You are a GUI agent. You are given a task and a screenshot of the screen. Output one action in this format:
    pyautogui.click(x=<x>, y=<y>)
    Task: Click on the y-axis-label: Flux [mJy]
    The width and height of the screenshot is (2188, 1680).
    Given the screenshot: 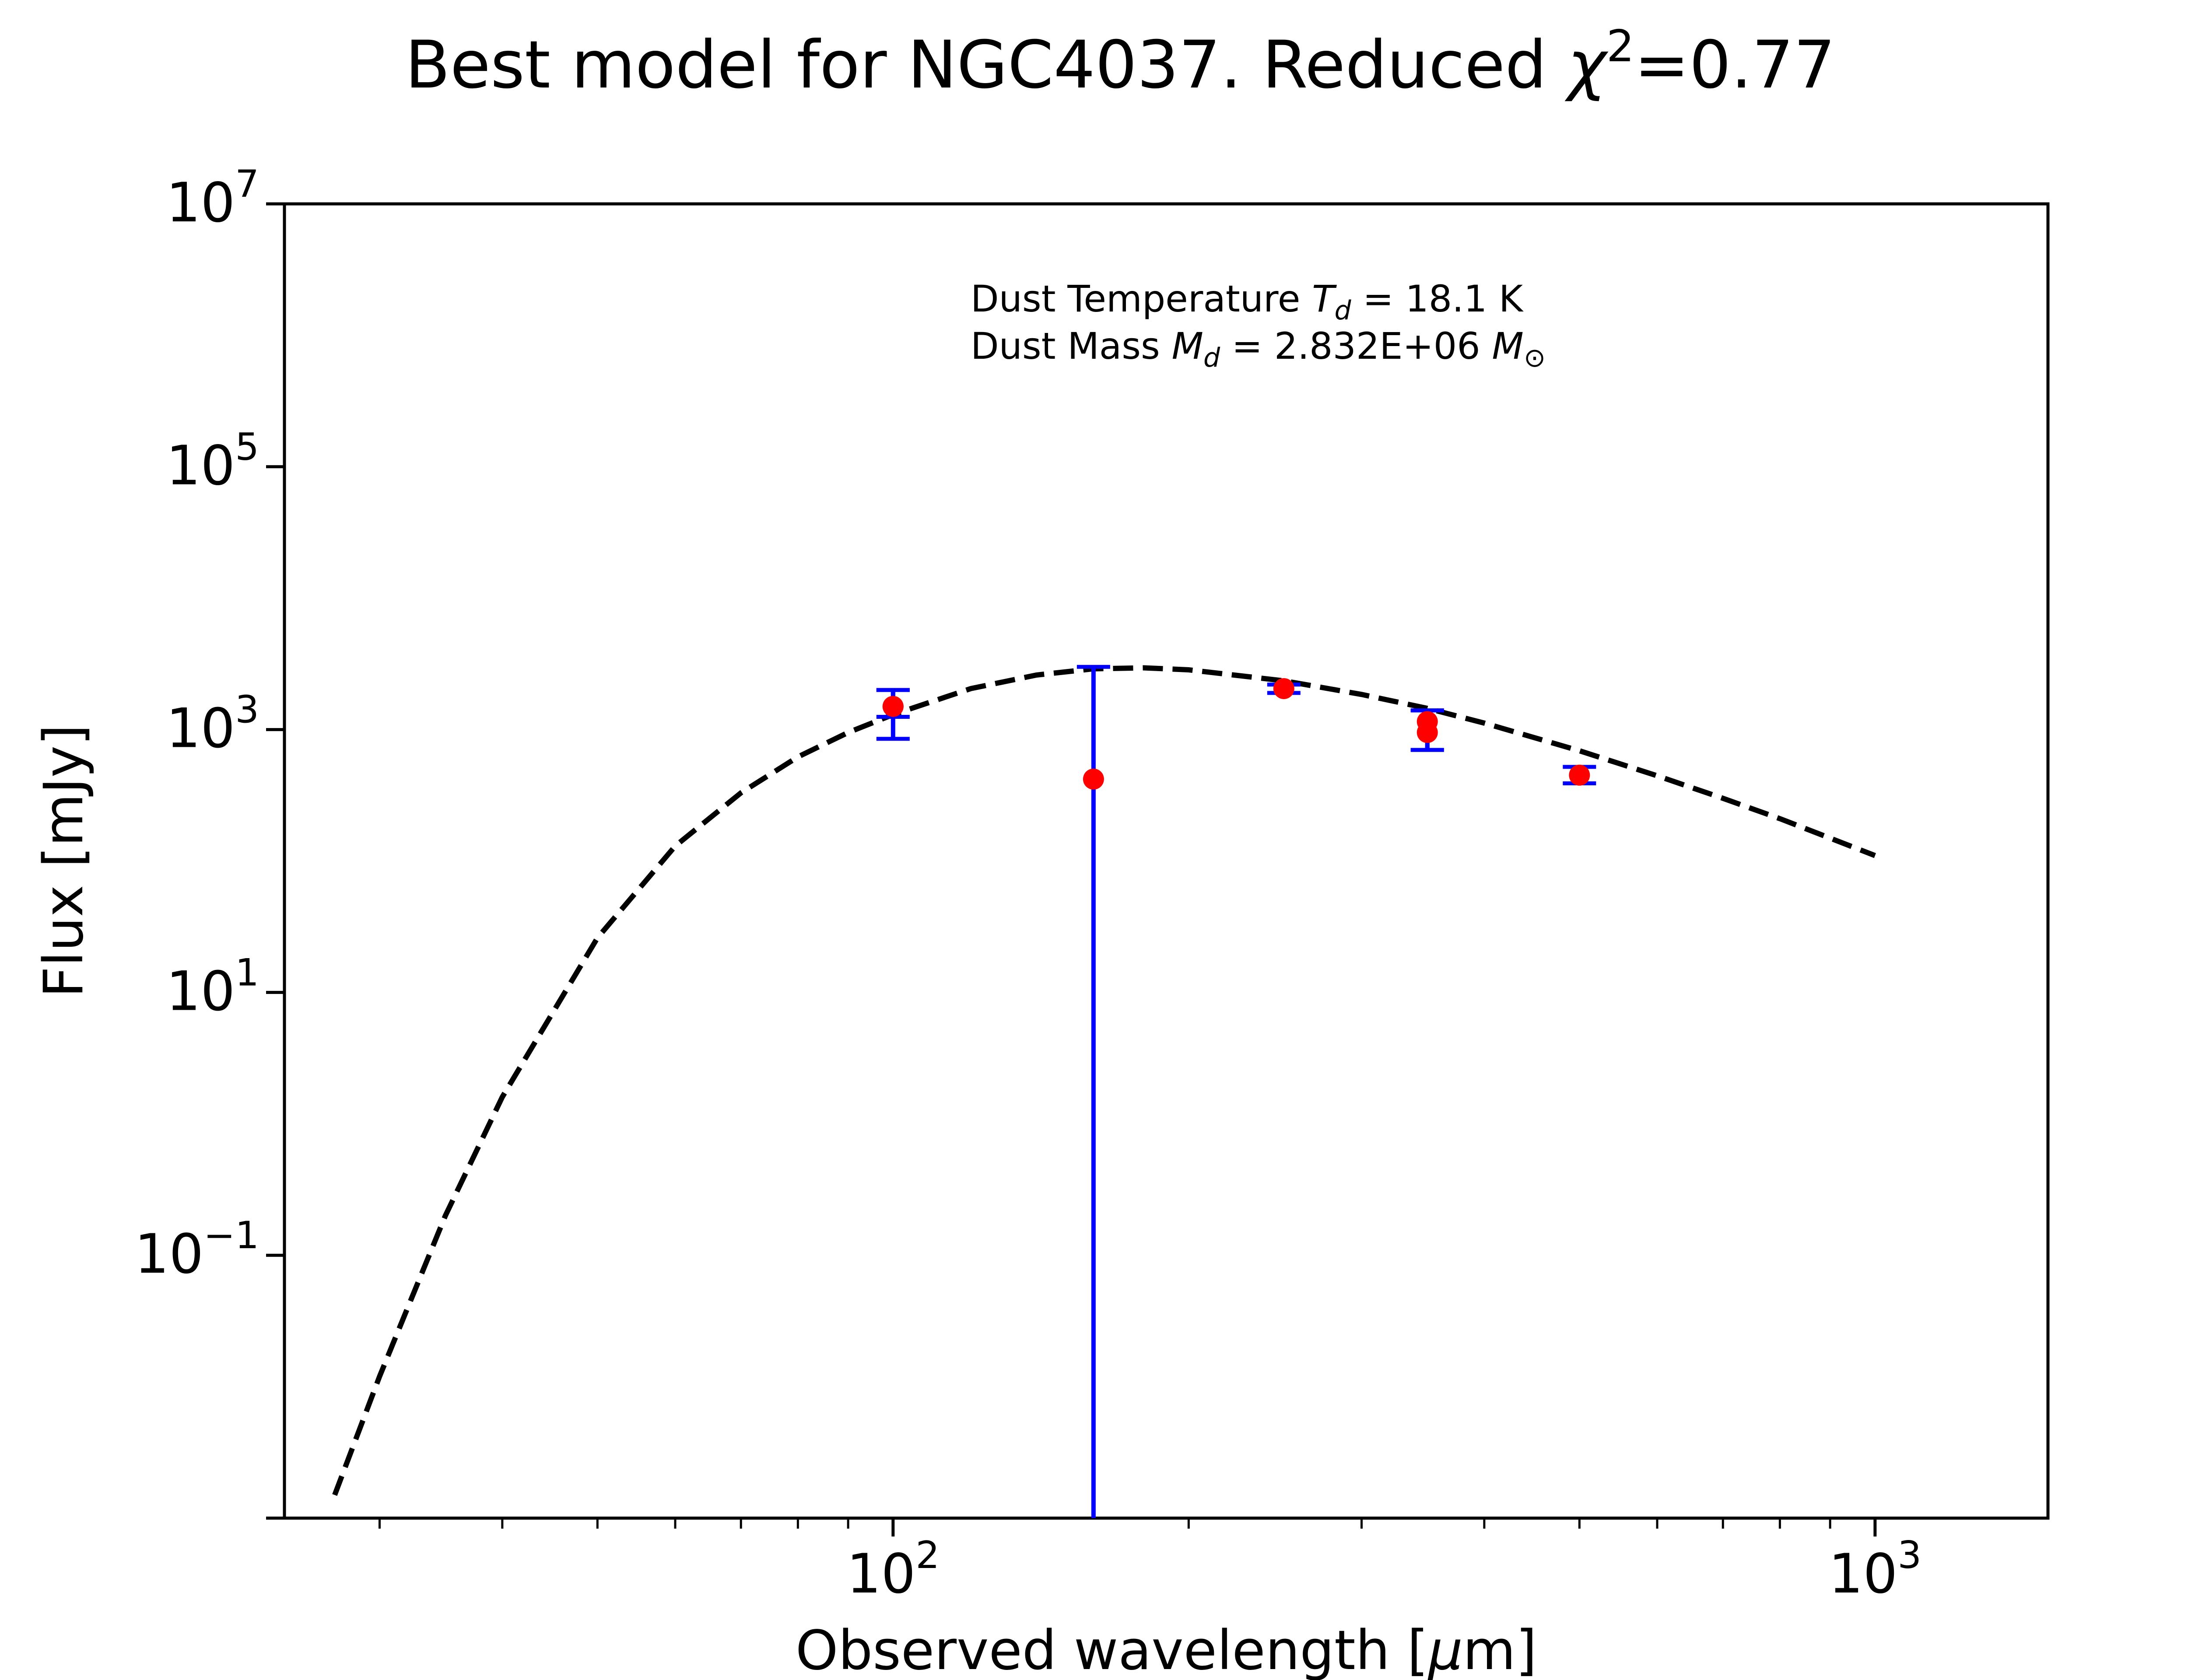 What is the action you would take?
    pyautogui.click(x=63, y=861)
    